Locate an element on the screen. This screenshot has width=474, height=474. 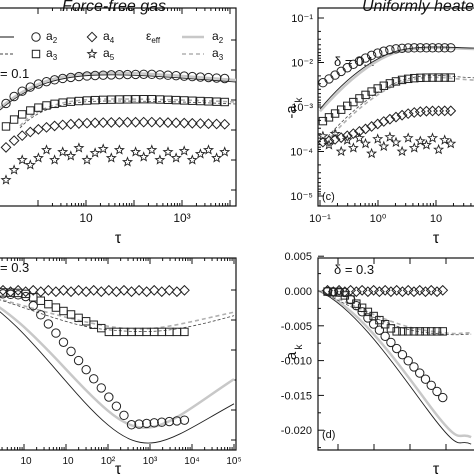
x-tick-label: 10⁰ is located at coordinates (378, 219).